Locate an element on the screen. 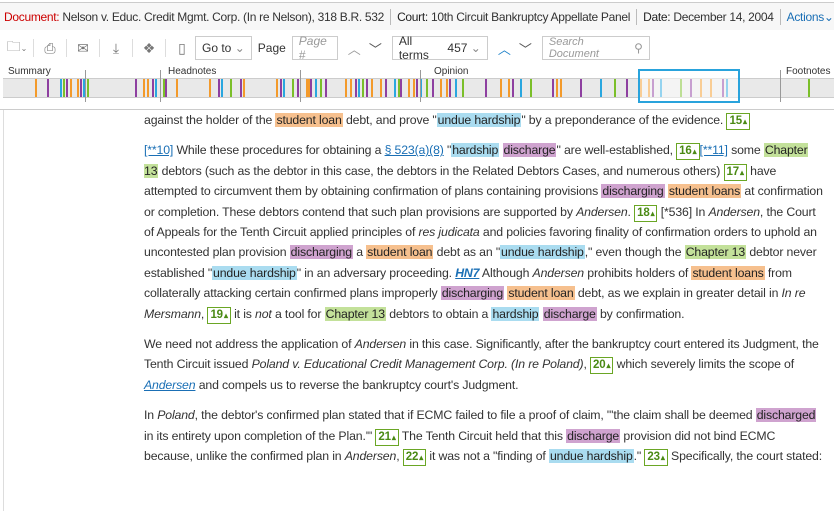  folder-icon: 🗀 ⌄ is located at coordinates (17, 46).